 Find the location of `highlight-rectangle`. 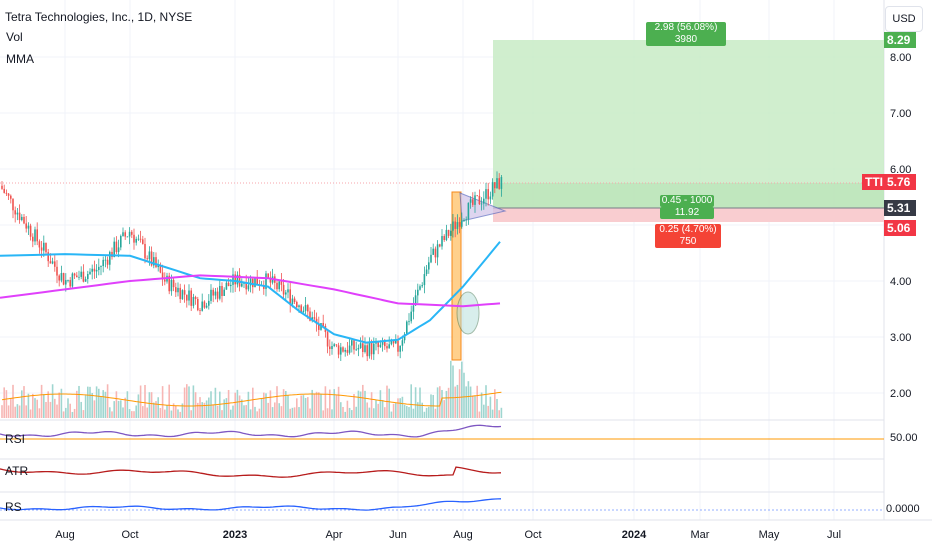

highlight-rectangle is located at coordinates (456, 276).